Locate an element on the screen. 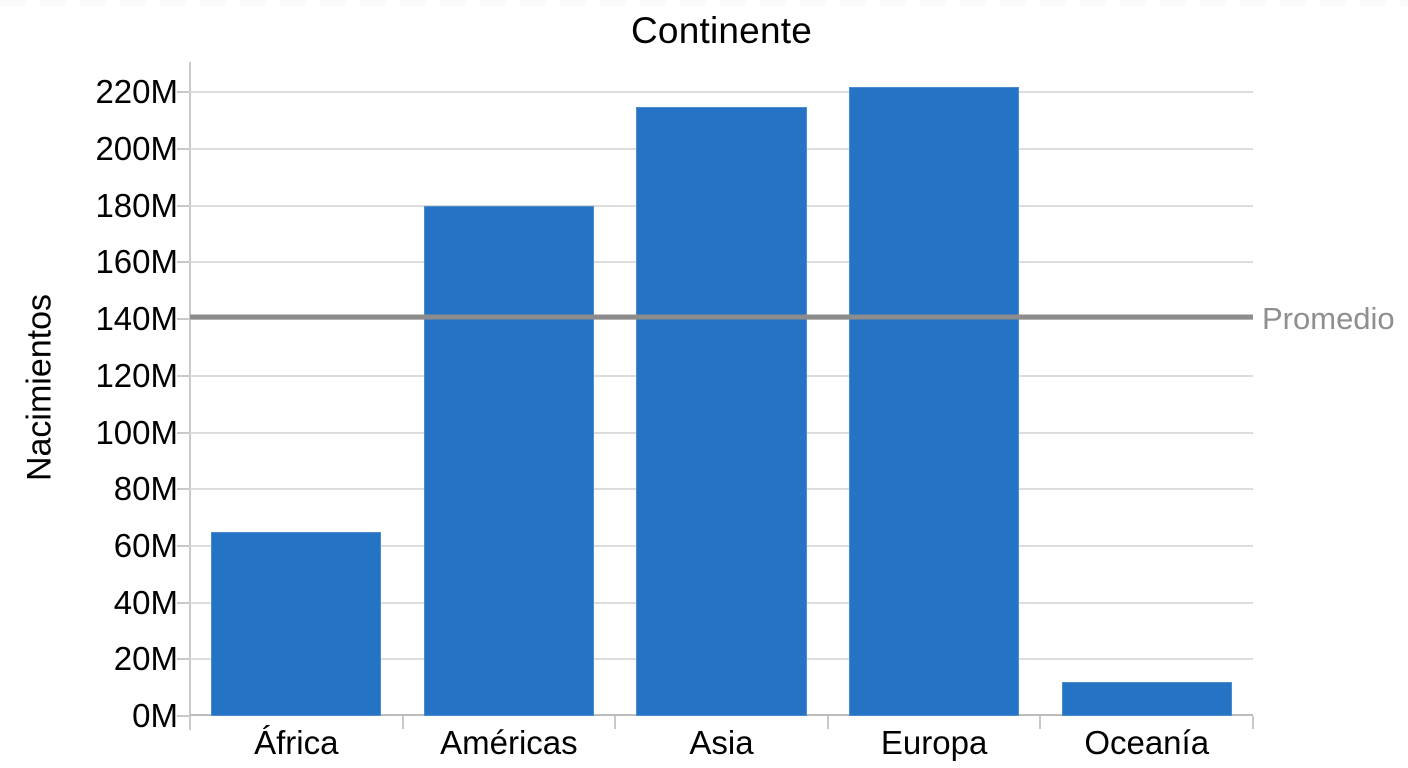  y-tick-0M is located at coordinates (183, 716).